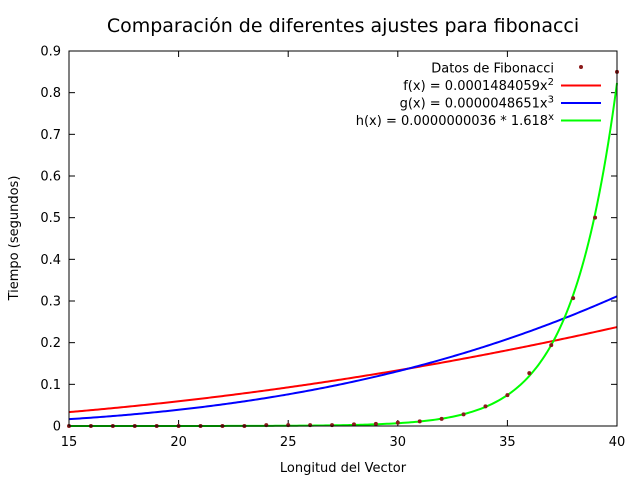 This screenshot has height=480, width=640. Describe the element at coordinates (50, 93) in the screenshot. I see `y-tick-label: 0.8` at that location.